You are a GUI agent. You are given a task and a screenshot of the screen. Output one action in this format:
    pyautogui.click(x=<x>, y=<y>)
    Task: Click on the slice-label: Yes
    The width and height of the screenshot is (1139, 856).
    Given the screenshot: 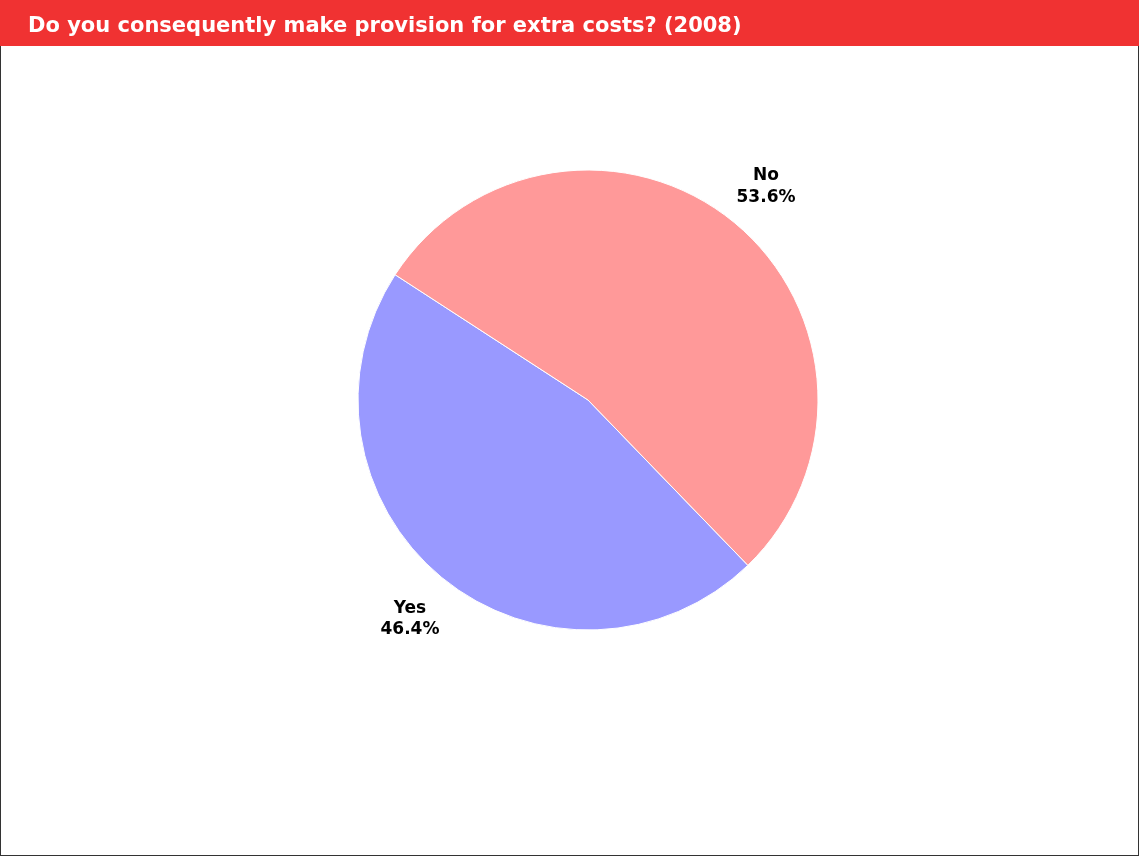 What is the action you would take?
    pyautogui.click(x=409, y=606)
    